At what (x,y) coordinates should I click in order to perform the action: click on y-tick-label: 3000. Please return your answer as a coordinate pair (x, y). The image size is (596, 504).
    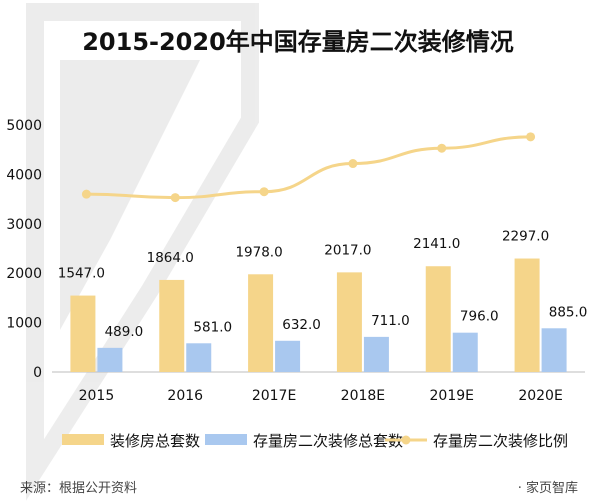
    Looking at the image, I should click on (24, 225).